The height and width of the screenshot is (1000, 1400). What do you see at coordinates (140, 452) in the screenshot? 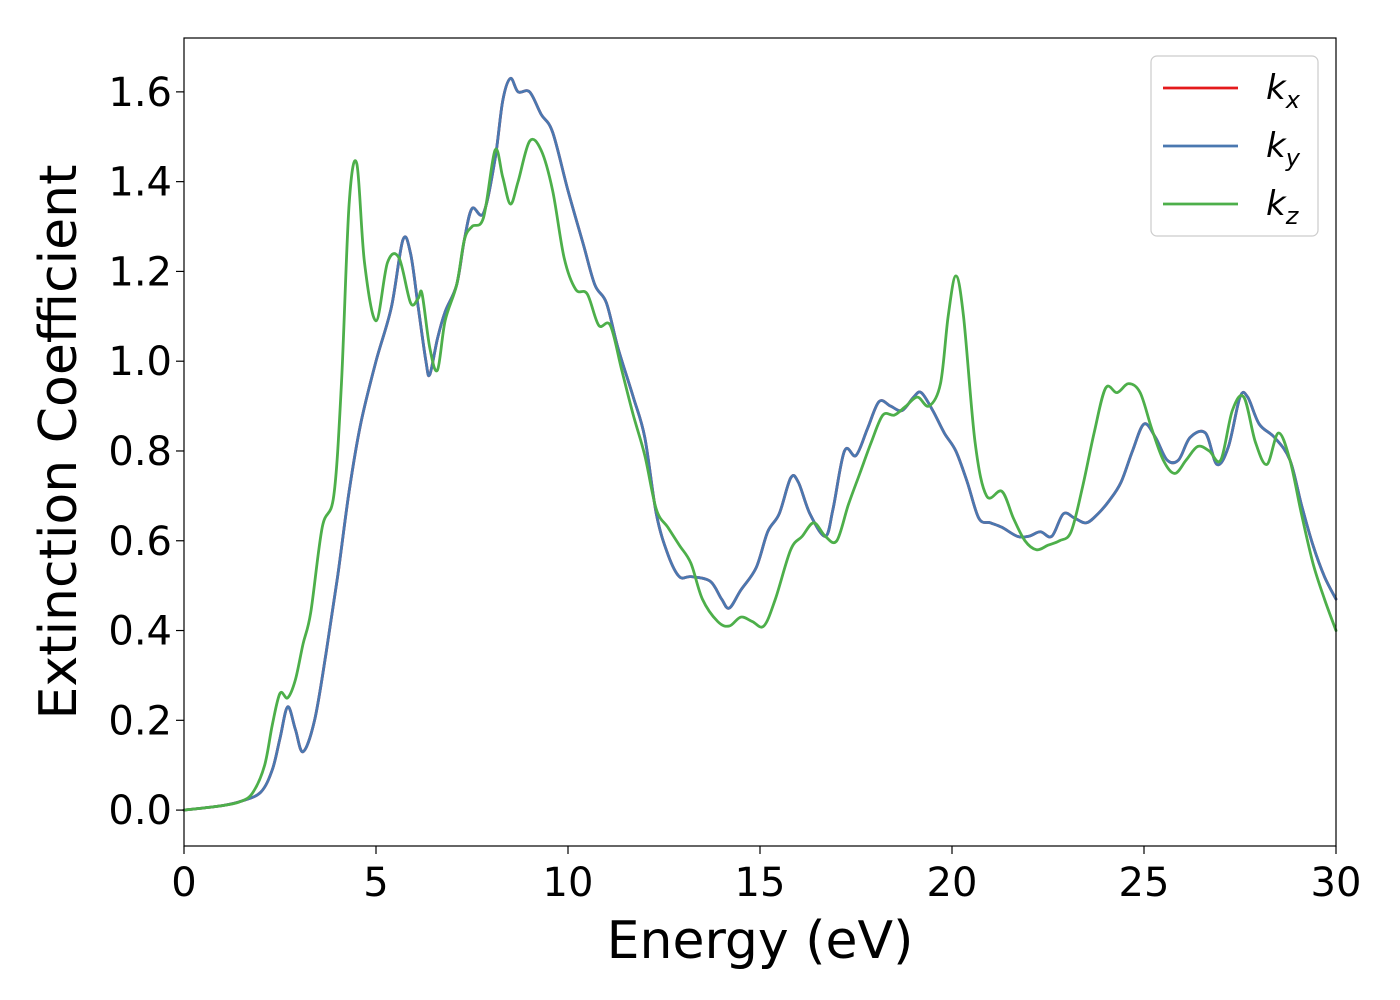
I see `y-tick-label: 0.8` at bounding box center [140, 452].